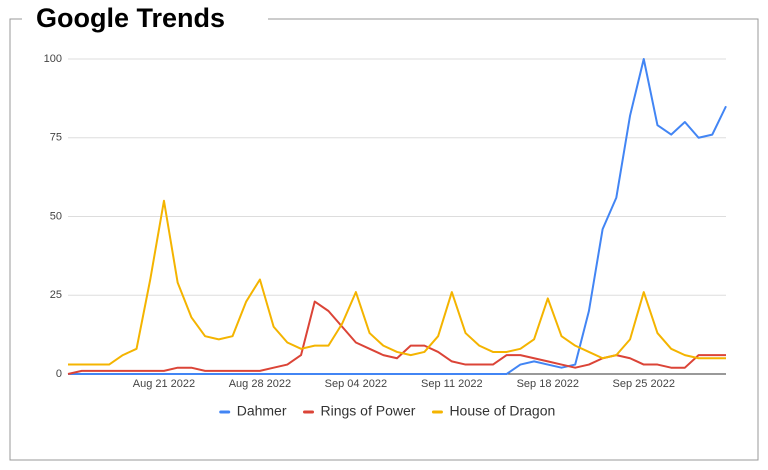  I want to click on y-tick-label: 50, so click(56, 216).